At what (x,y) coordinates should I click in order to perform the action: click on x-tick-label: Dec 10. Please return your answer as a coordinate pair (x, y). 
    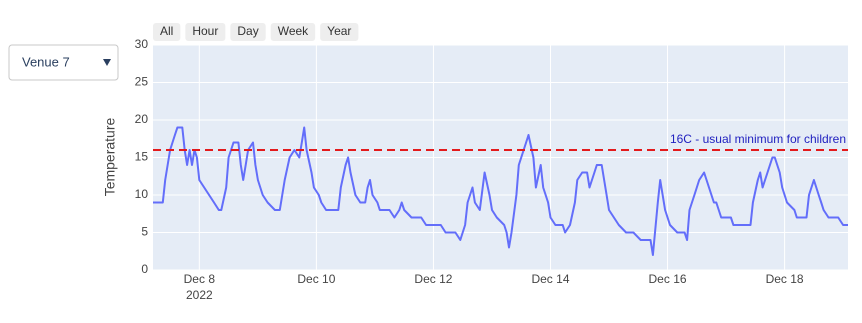
    Looking at the image, I should click on (316, 279).